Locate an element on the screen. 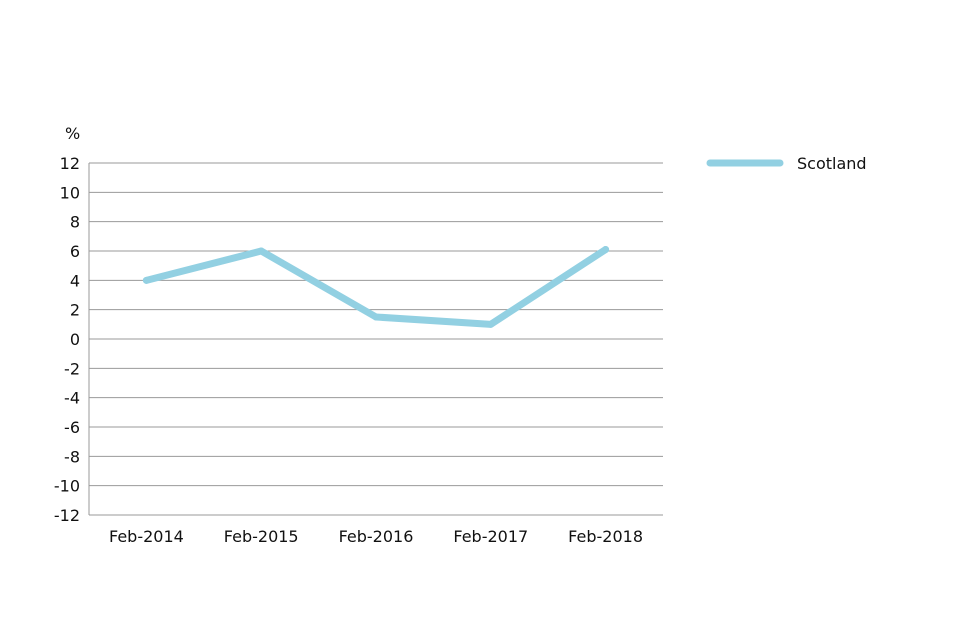 The height and width of the screenshot is (640, 960). series-line is located at coordinates (376, 287).